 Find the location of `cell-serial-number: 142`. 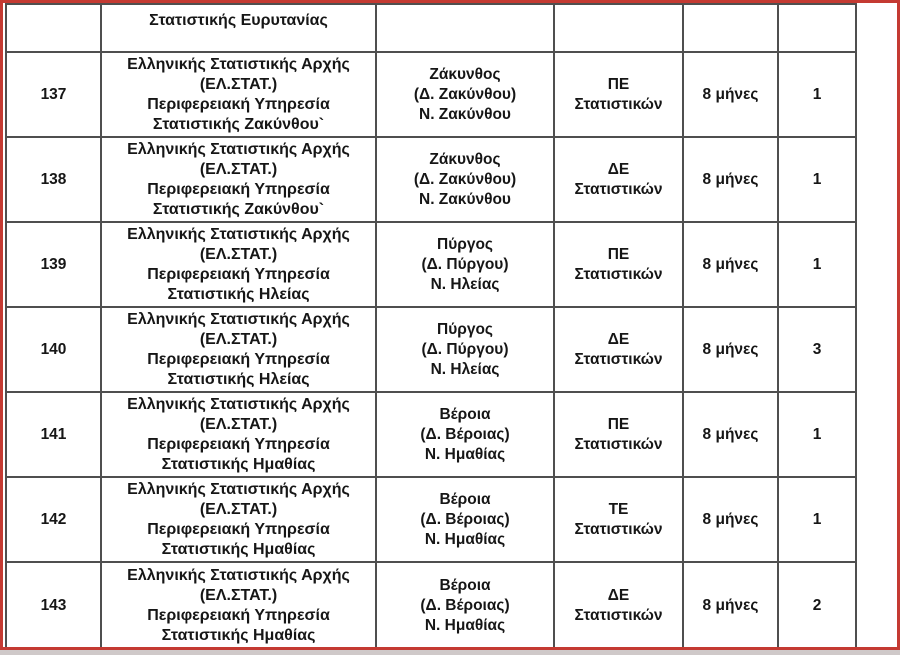

cell-serial-number: 142 is located at coordinates (54, 520).